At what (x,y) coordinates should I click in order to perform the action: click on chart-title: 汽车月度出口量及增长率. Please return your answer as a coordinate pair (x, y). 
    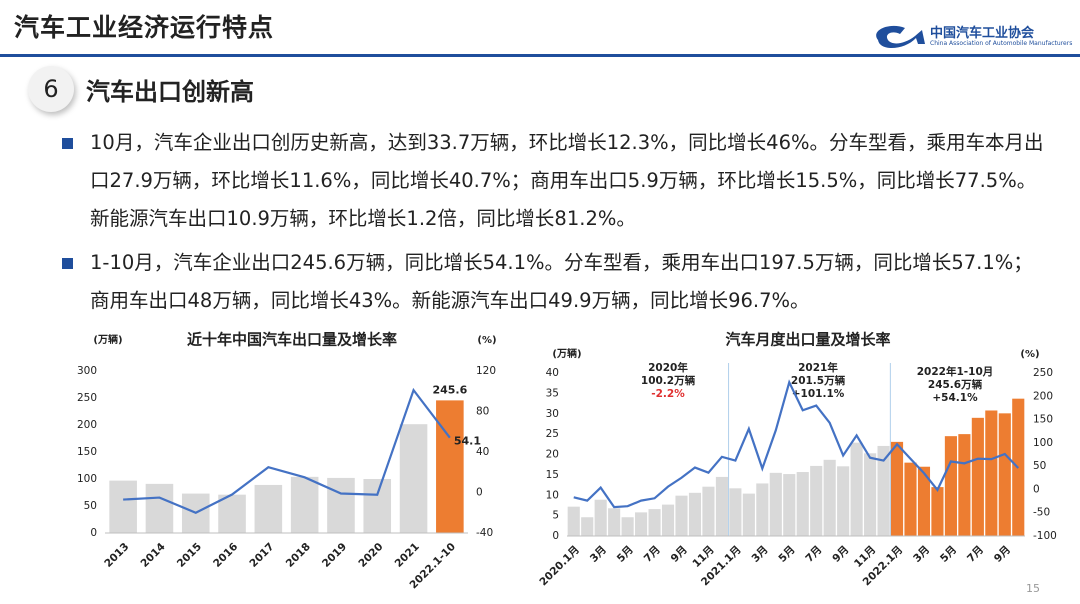
    Looking at the image, I should click on (807, 340).